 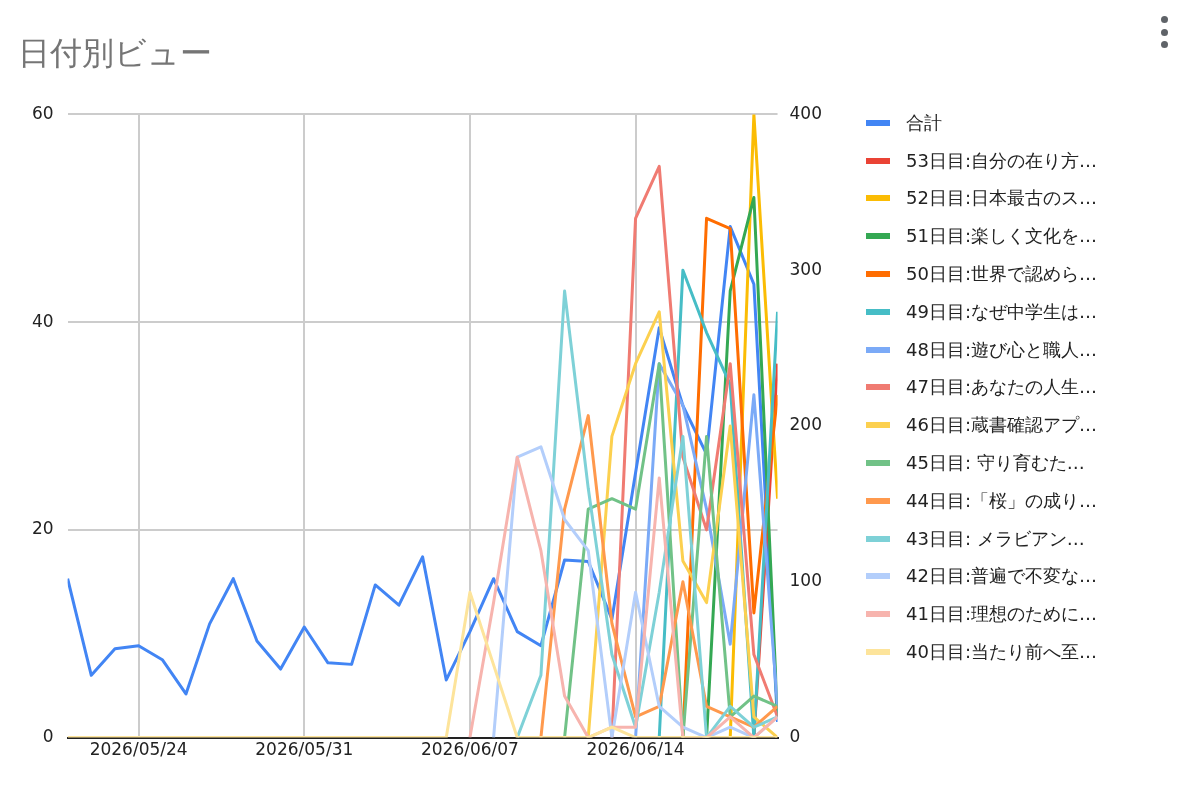 I want to click on y2-tick-label: 300, so click(x=806, y=268).